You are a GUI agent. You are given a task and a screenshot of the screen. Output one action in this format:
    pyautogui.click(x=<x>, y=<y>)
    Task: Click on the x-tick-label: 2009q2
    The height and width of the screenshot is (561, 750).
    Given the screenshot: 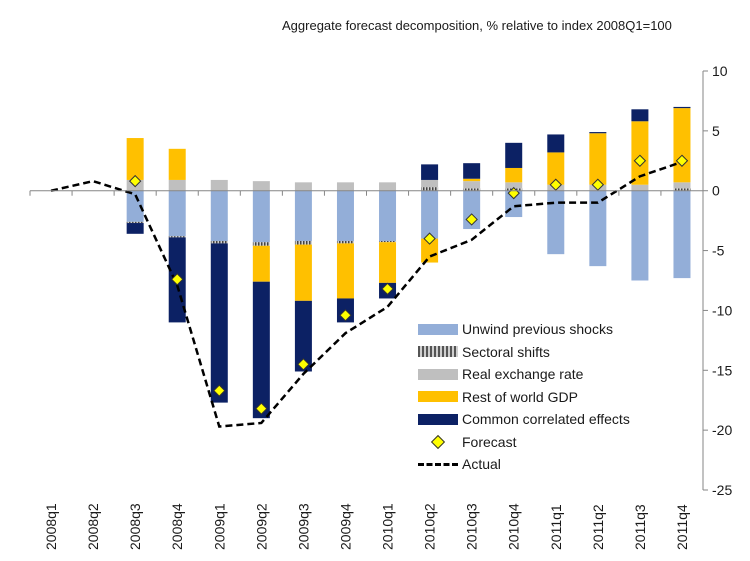 What is the action you would take?
    pyautogui.click(x=261, y=526)
    